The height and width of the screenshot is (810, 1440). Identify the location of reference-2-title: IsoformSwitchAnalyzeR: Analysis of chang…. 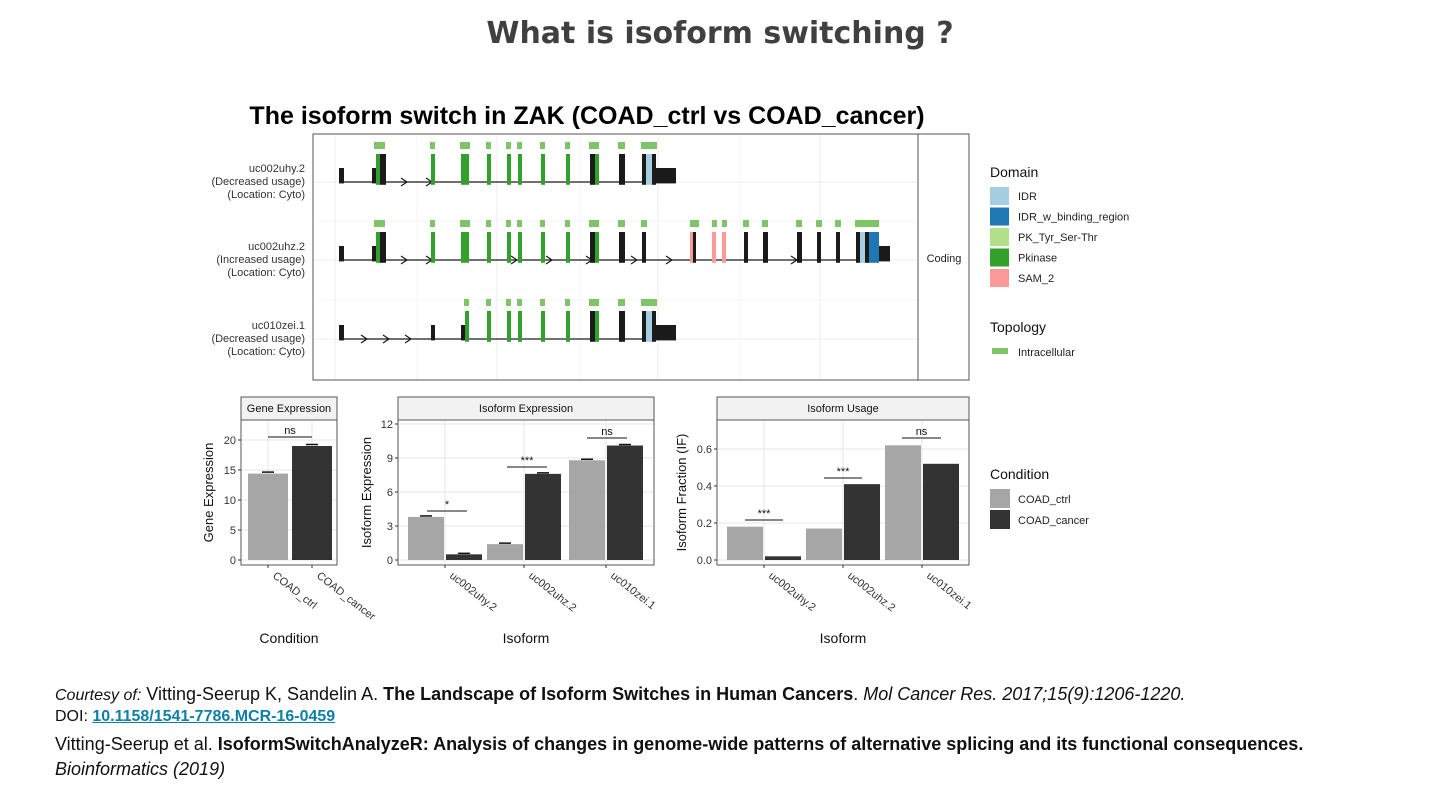
(760, 744).